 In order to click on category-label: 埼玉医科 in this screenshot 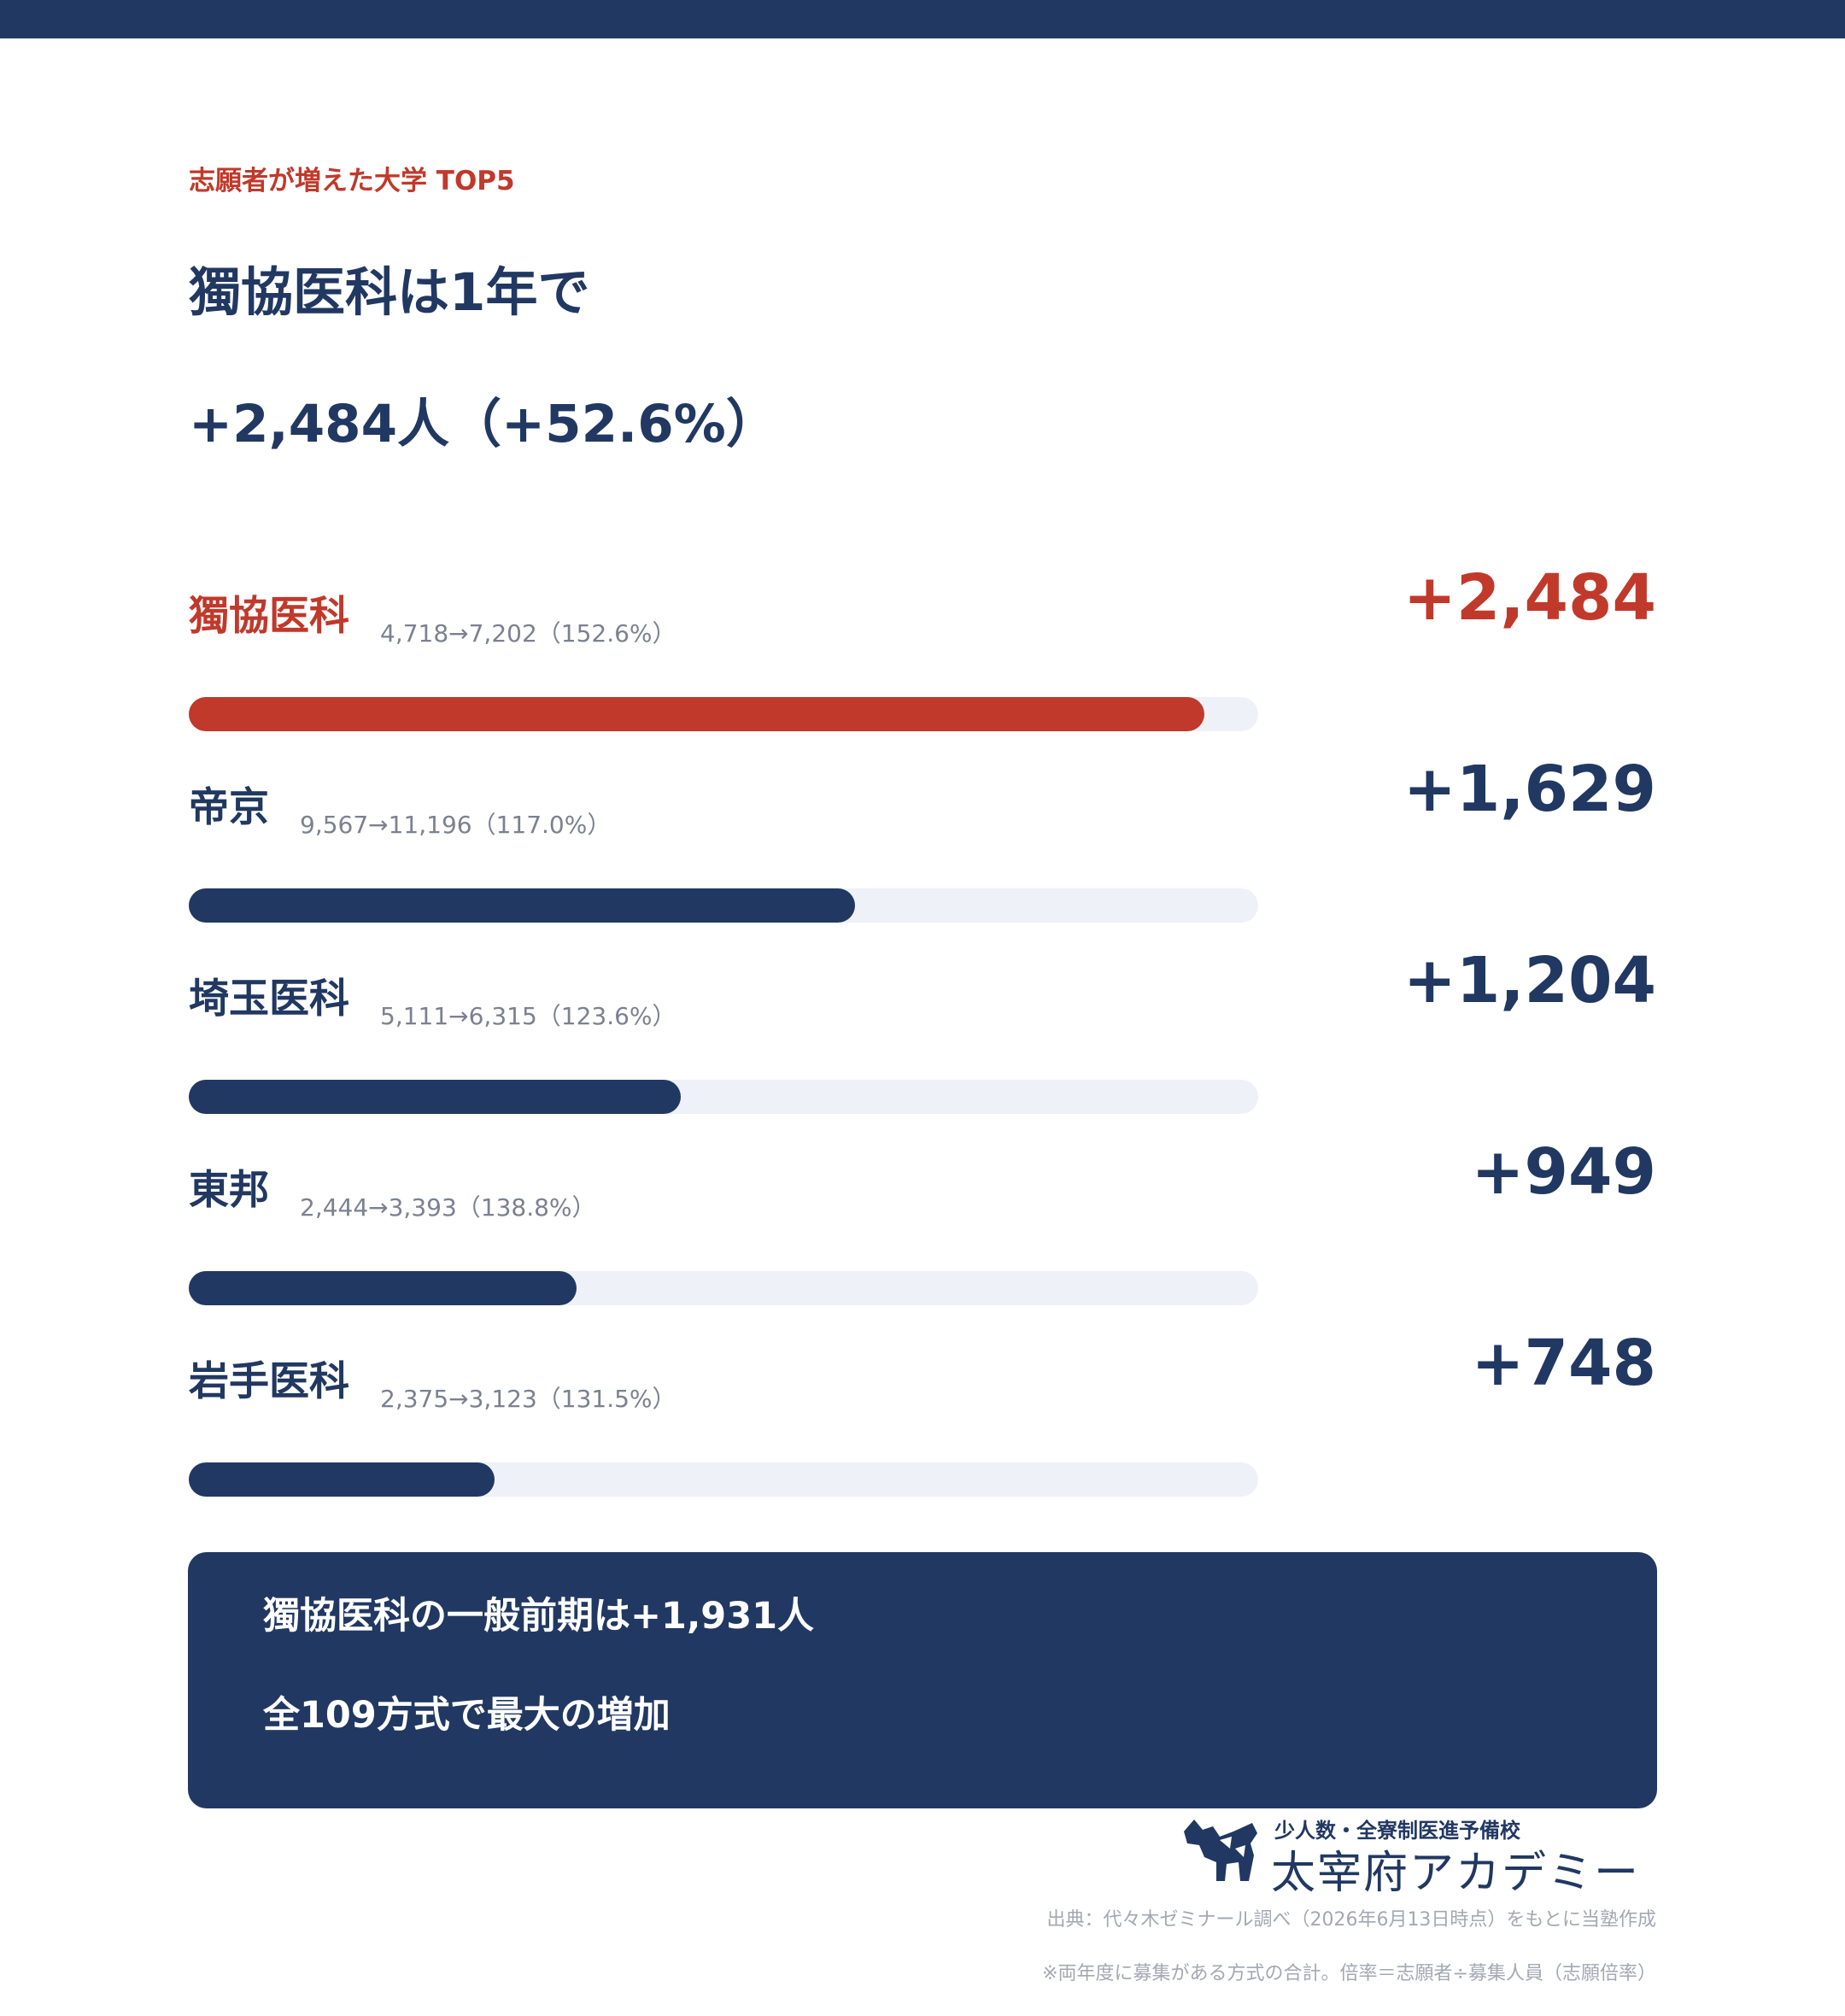, I will do `click(269, 999)`.